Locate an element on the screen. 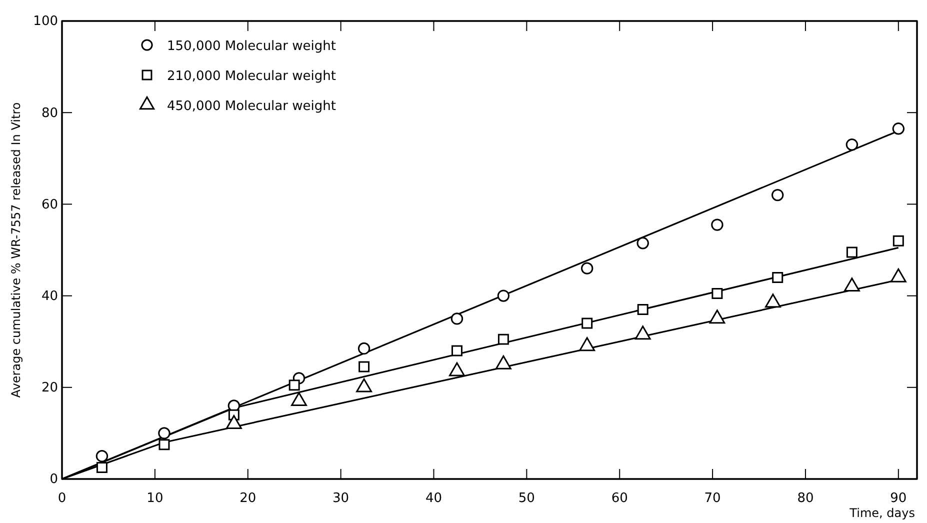 The height and width of the screenshot is (523, 927). y-tick-label: 0 is located at coordinates (54, 480).